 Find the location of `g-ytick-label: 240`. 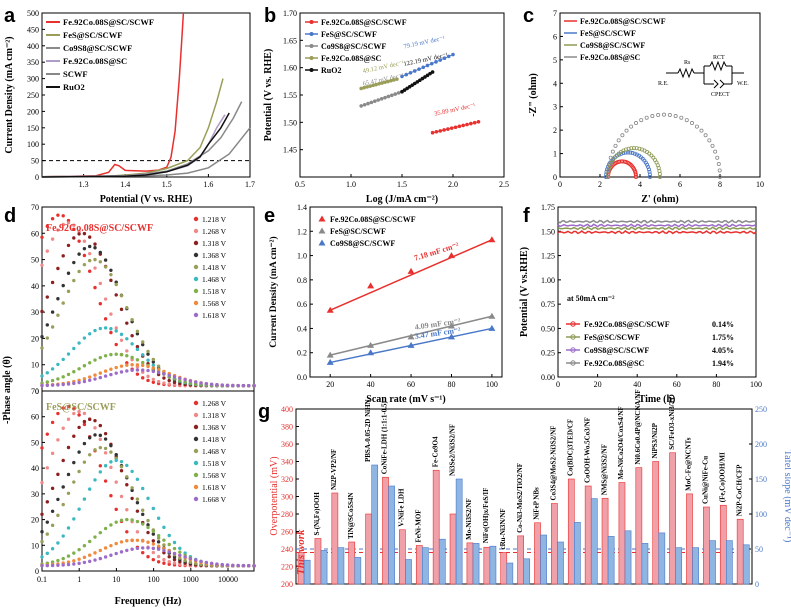

g-ytick-label: 240 is located at coordinates (287, 549).